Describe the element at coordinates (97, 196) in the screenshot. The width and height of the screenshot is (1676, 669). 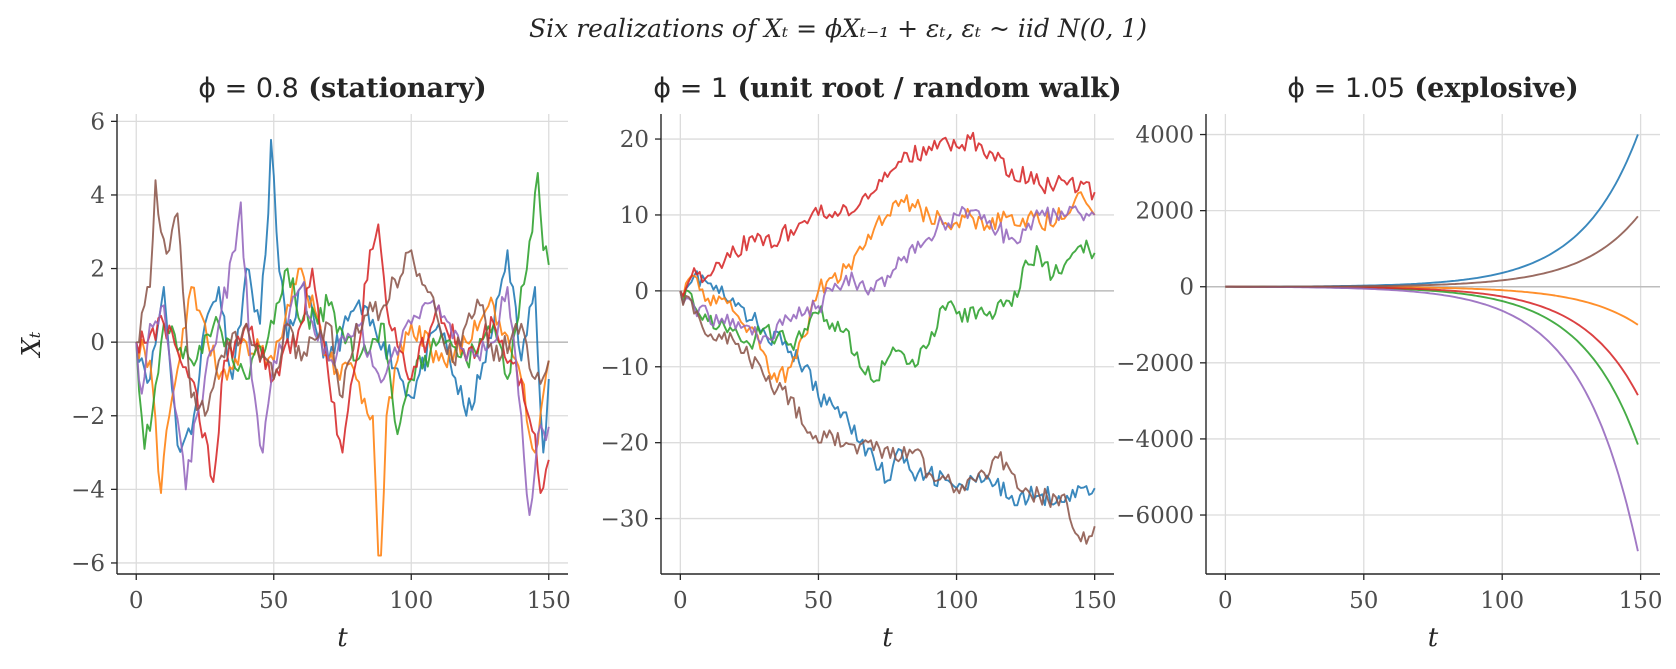
I see `y-tick-label: 4` at that location.